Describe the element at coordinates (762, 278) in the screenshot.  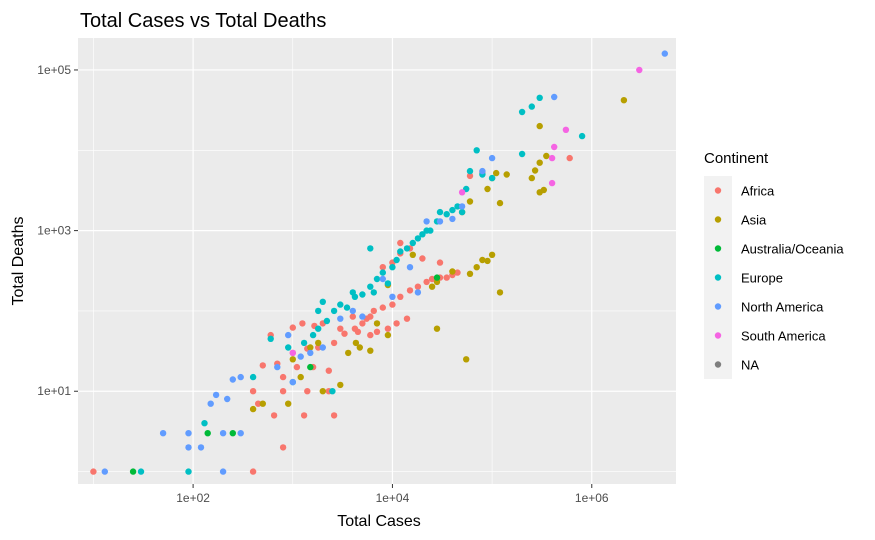
I see `legend-label: Europe` at that location.